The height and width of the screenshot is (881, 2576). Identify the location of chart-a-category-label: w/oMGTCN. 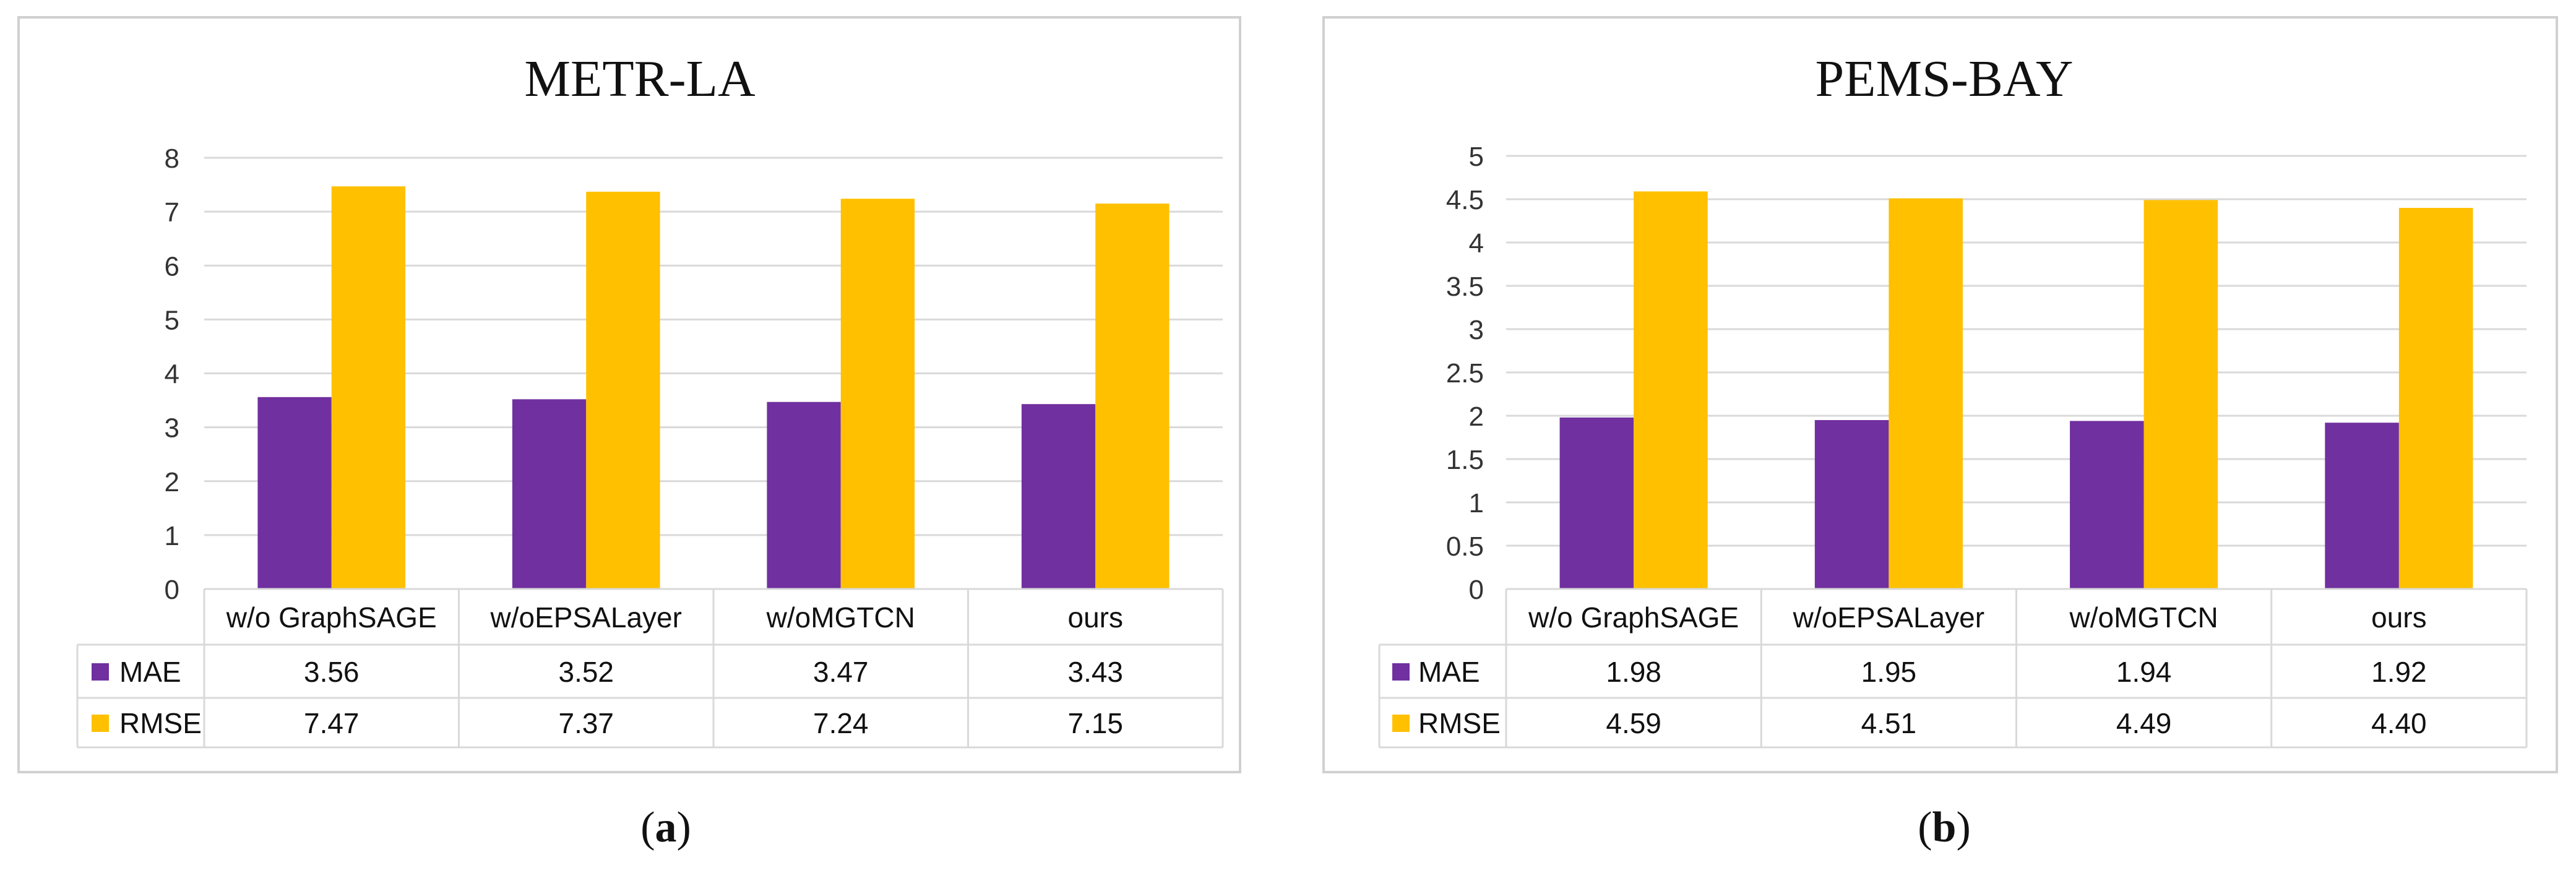
(840, 617).